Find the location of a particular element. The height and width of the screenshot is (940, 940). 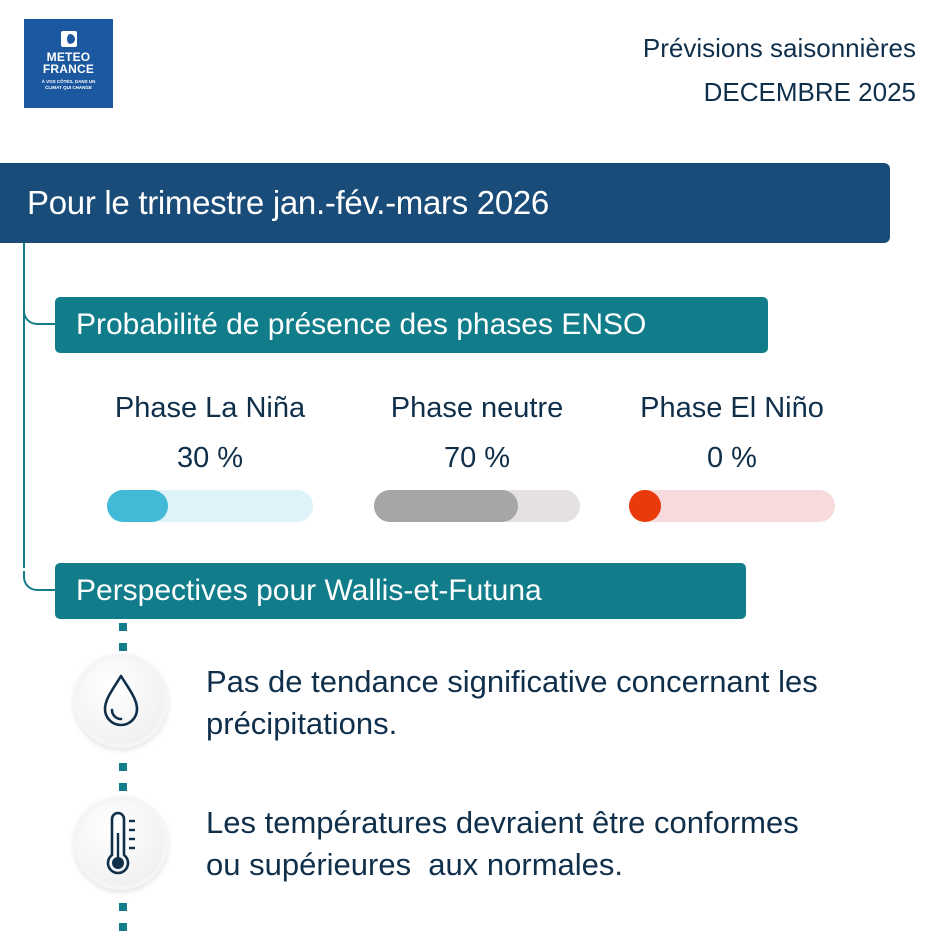

tree-connector-line is located at coordinates (24, 405).